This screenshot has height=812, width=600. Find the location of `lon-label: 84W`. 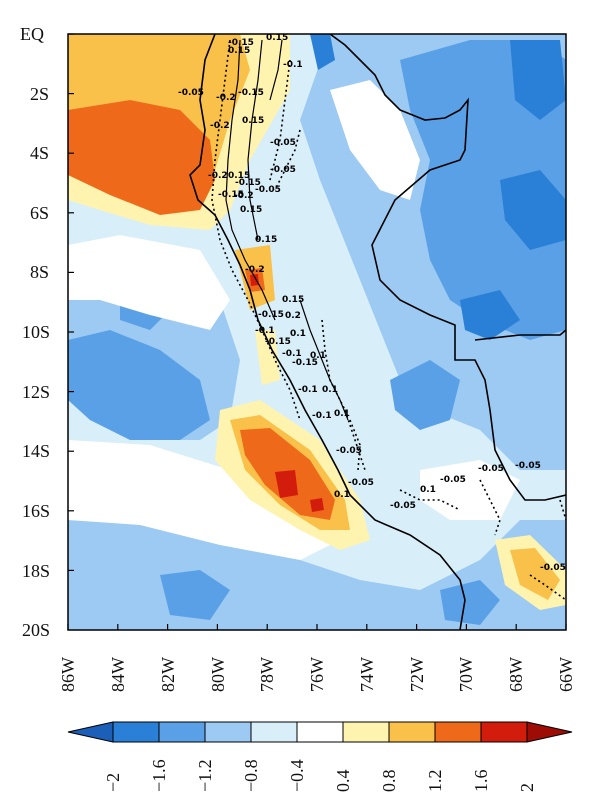

lon-label: 84W is located at coordinates (118, 674).